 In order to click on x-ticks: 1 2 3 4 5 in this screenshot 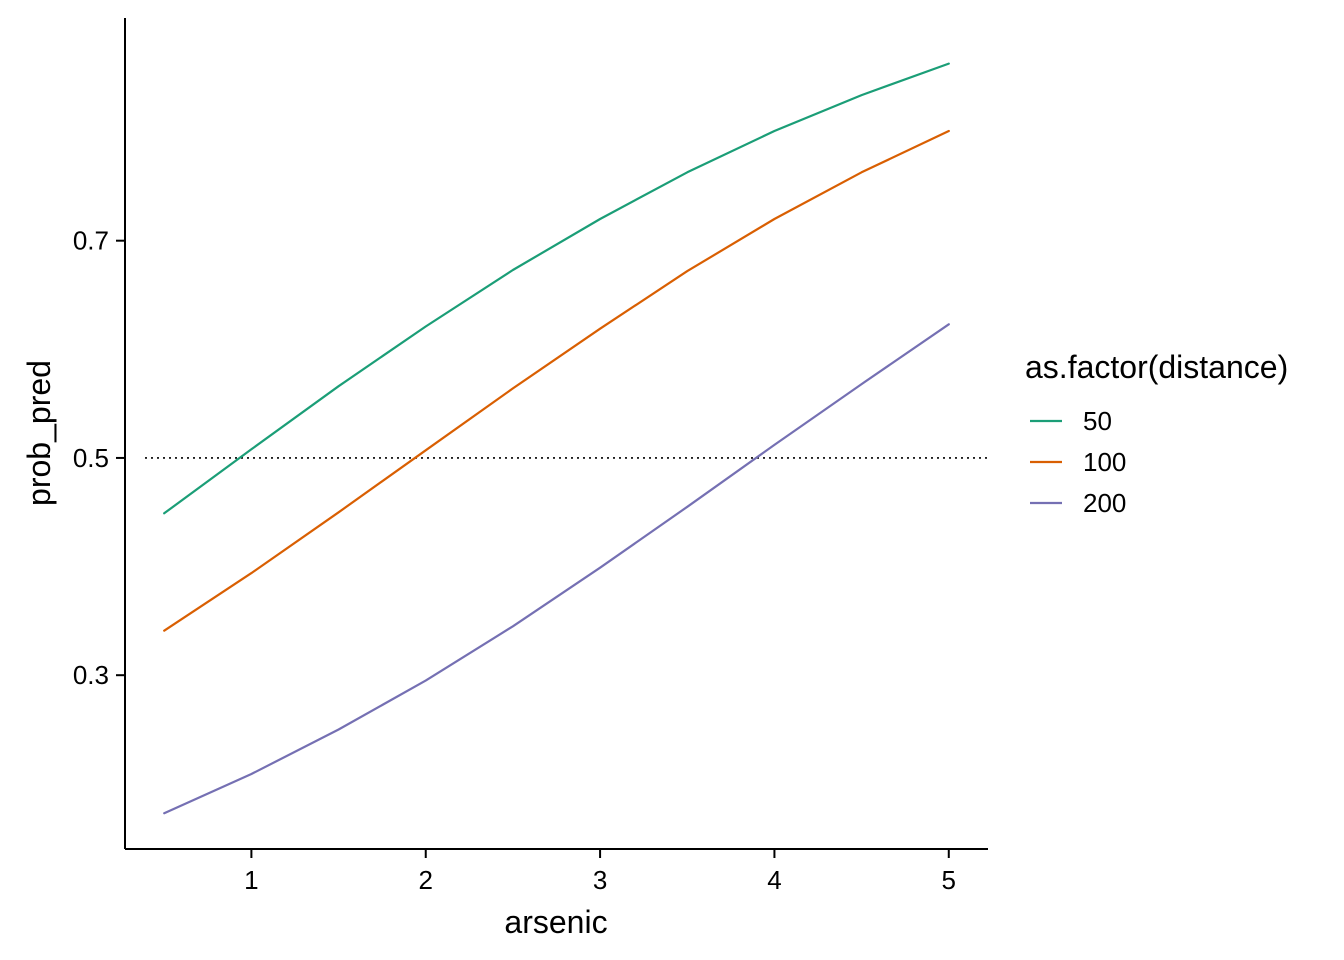, I will do `click(600, 872)`.